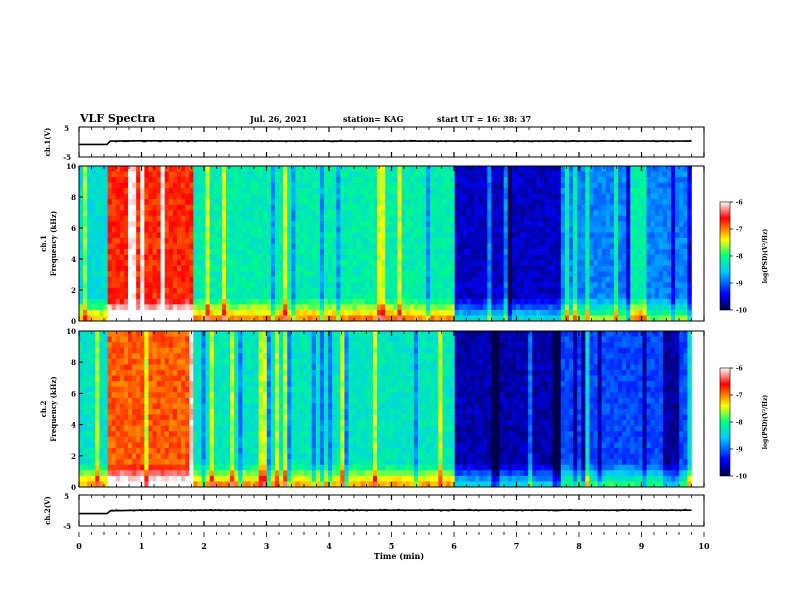 The width and height of the screenshot is (792, 612). Describe the element at coordinates (73, 321) in the screenshot. I see `spectrogram-ytick: 0` at that location.